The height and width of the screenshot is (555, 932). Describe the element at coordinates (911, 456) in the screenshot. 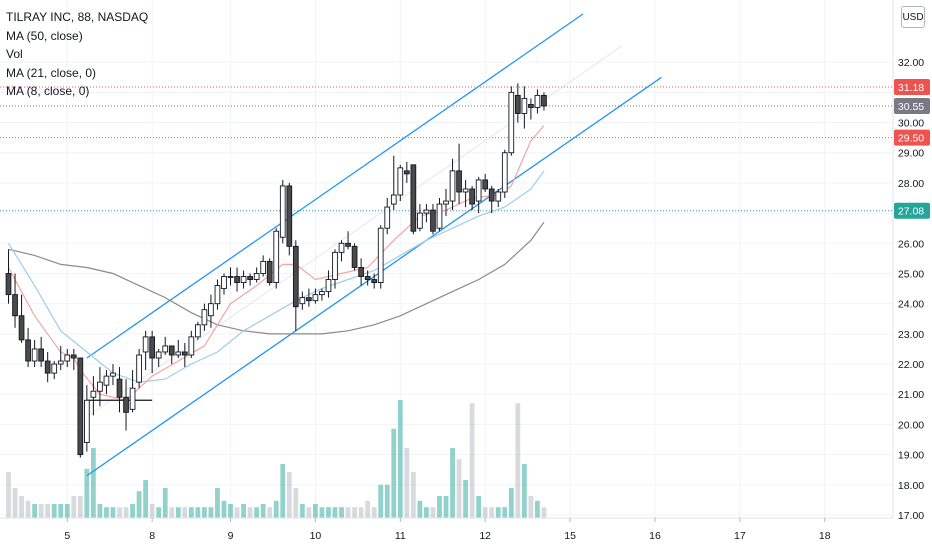

I see `price-tick-label: 19.00` at that location.